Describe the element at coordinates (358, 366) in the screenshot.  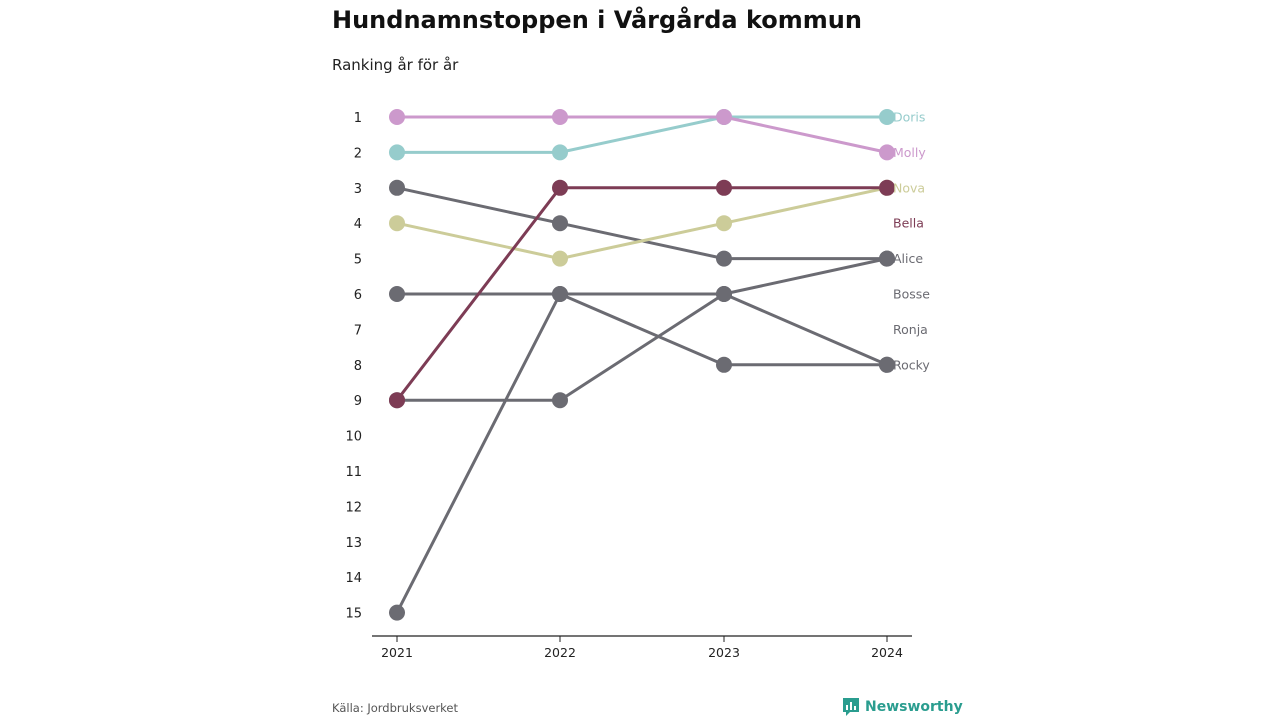
I see `y-tick-label: 8` at that location.